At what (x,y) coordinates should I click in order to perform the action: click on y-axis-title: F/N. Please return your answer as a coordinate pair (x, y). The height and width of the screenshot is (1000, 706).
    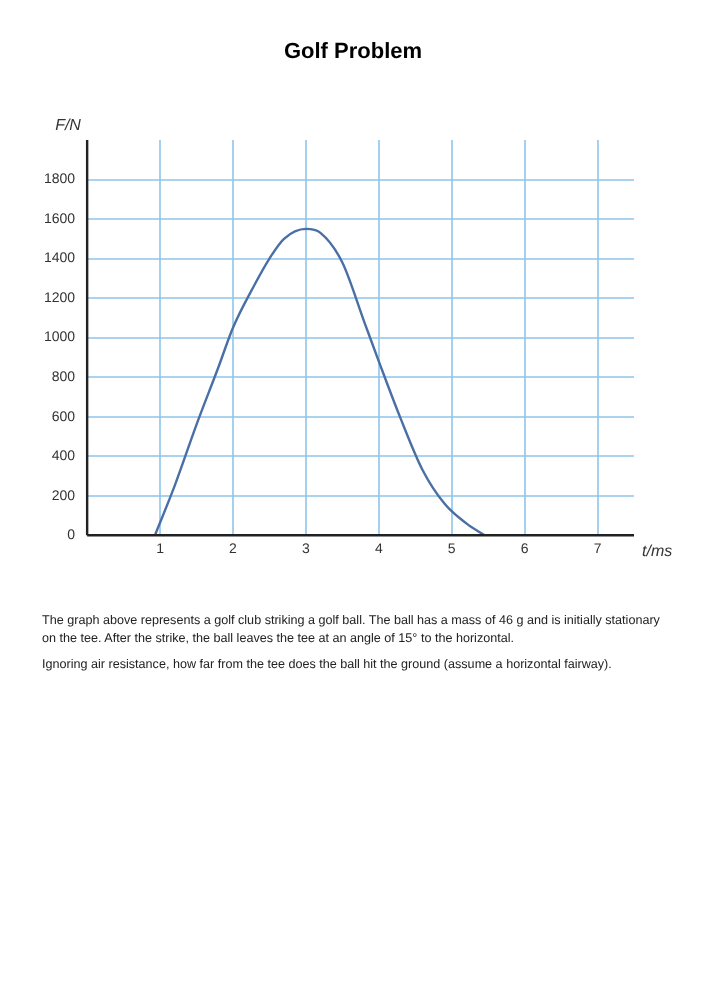
    Looking at the image, I should click on (68, 125).